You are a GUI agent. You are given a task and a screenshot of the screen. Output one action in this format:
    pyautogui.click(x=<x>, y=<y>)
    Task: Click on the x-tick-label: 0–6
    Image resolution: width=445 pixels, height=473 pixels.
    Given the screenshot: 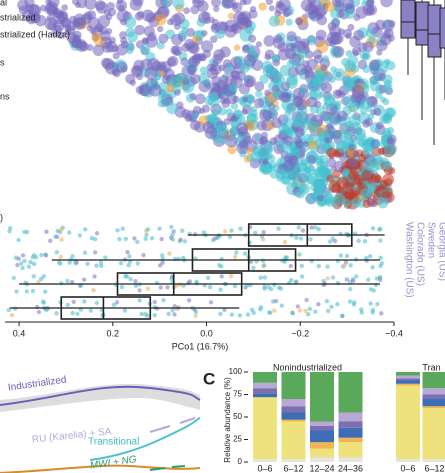 What is the action you would take?
    pyautogui.click(x=407, y=468)
    